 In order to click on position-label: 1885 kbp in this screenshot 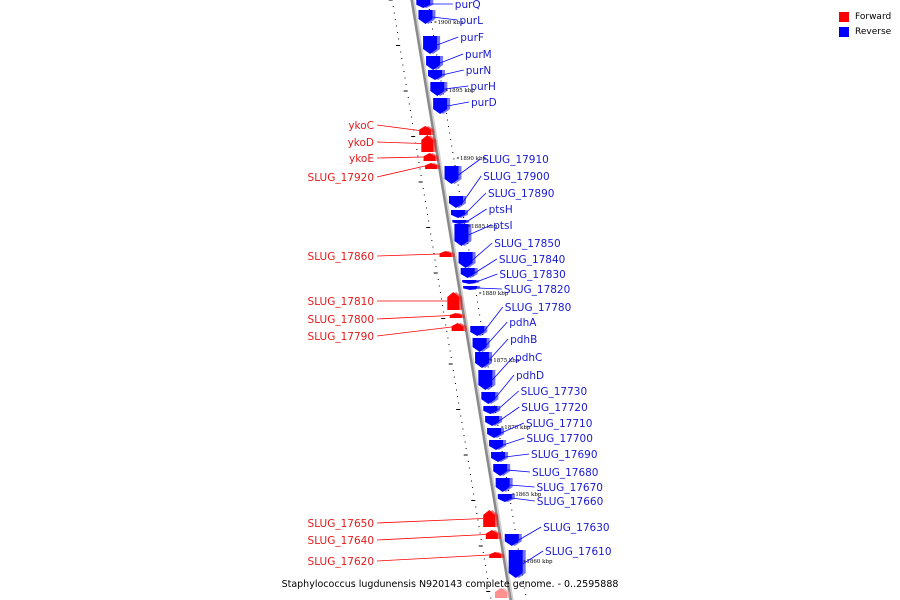, I will do `click(484, 227)`.